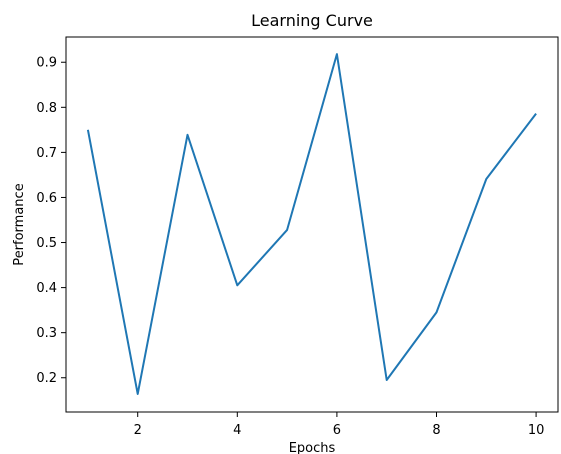 The width and height of the screenshot is (561, 454). What do you see at coordinates (46, 198) in the screenshot?
I see `y-tick-label: 0.6` at bounding box center [46, 198].